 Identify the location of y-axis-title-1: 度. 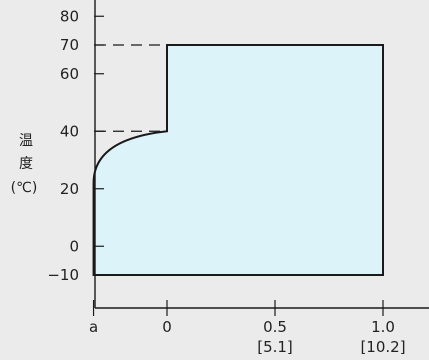
(26, 164).